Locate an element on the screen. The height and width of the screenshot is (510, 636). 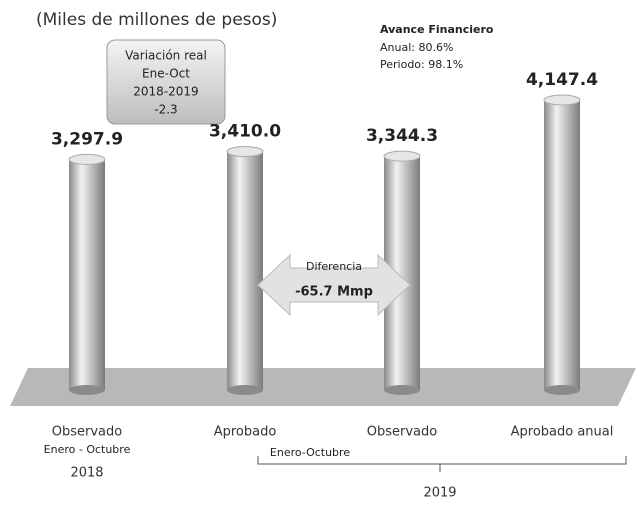
value-label: 3,410.0 is located at coordinates (245, 132).